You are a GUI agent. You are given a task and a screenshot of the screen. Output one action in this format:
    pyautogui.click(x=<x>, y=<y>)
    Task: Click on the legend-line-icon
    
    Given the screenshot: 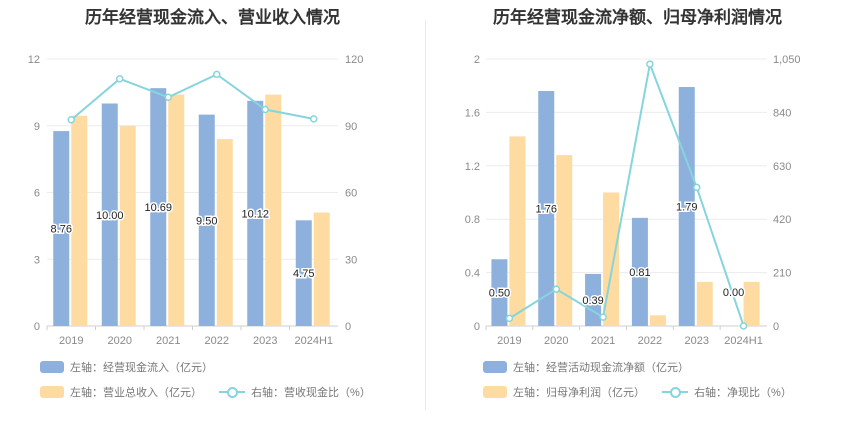 What is the action you would take?
    pyautogui.click(x=232, y=392)
    